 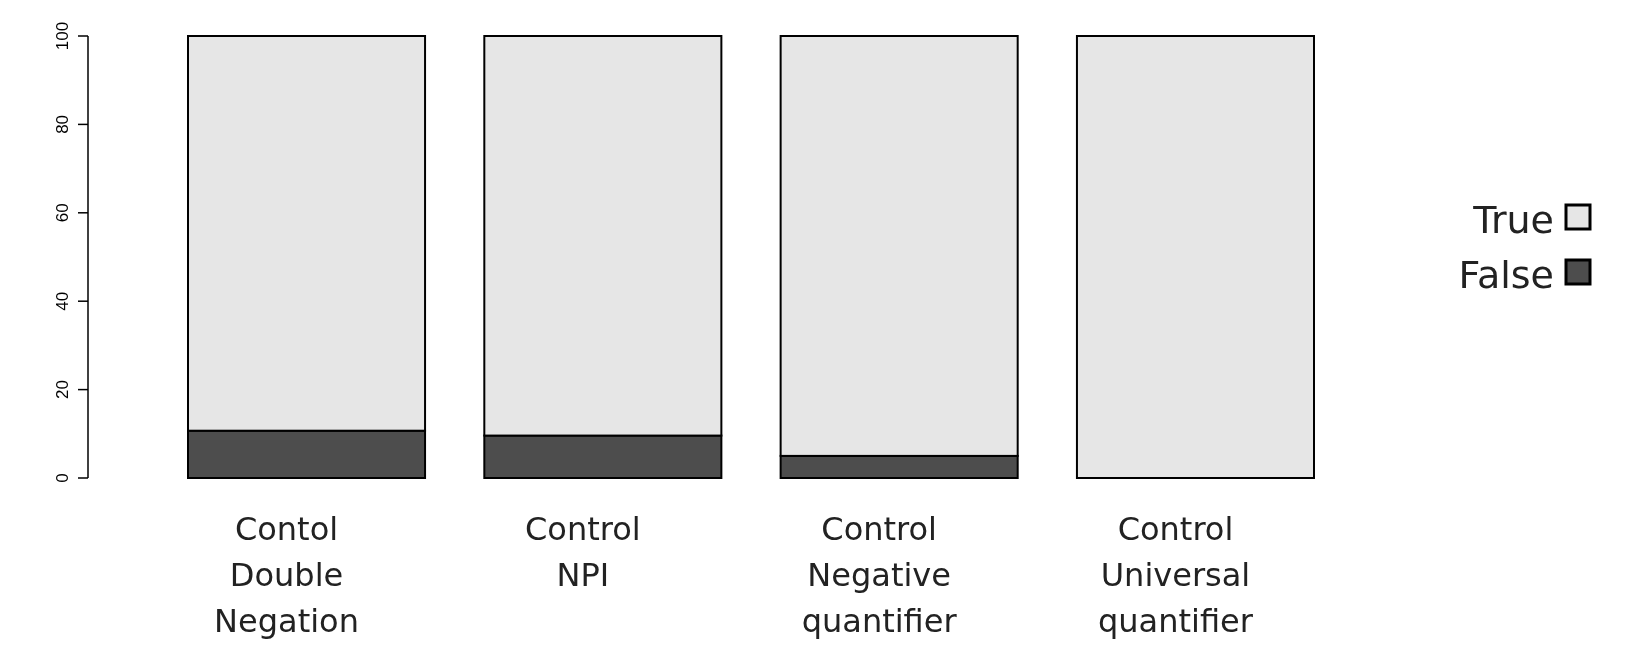 I want to click on y-tick-label: 60, so click(x=62, y=213).